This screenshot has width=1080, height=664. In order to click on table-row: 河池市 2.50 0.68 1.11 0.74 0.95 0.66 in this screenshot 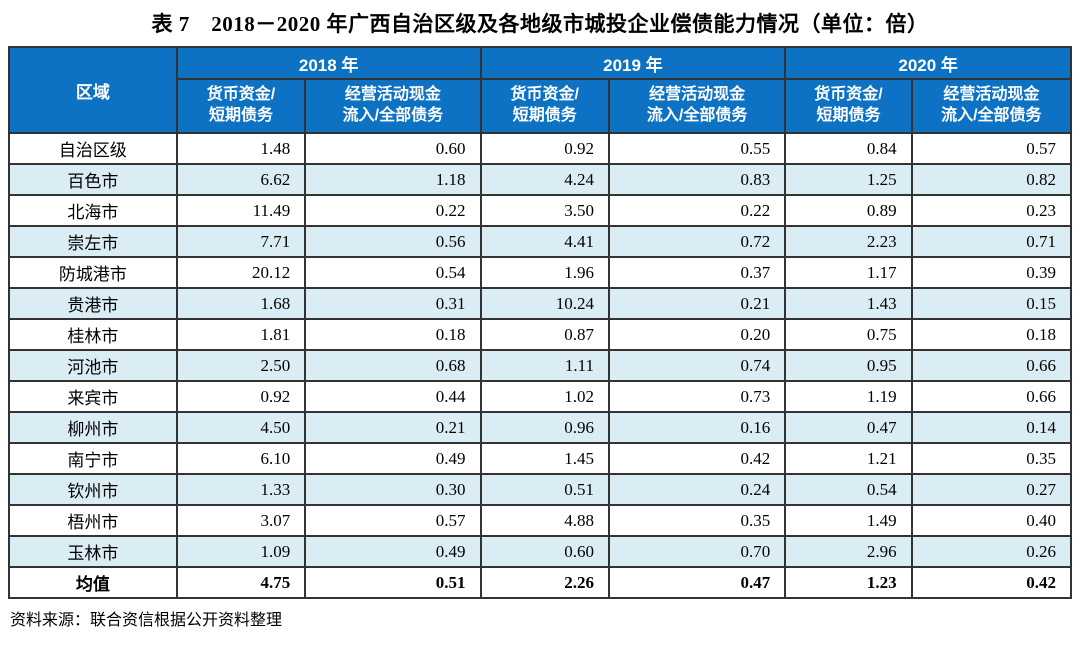, I will do `click(540, 365)`.